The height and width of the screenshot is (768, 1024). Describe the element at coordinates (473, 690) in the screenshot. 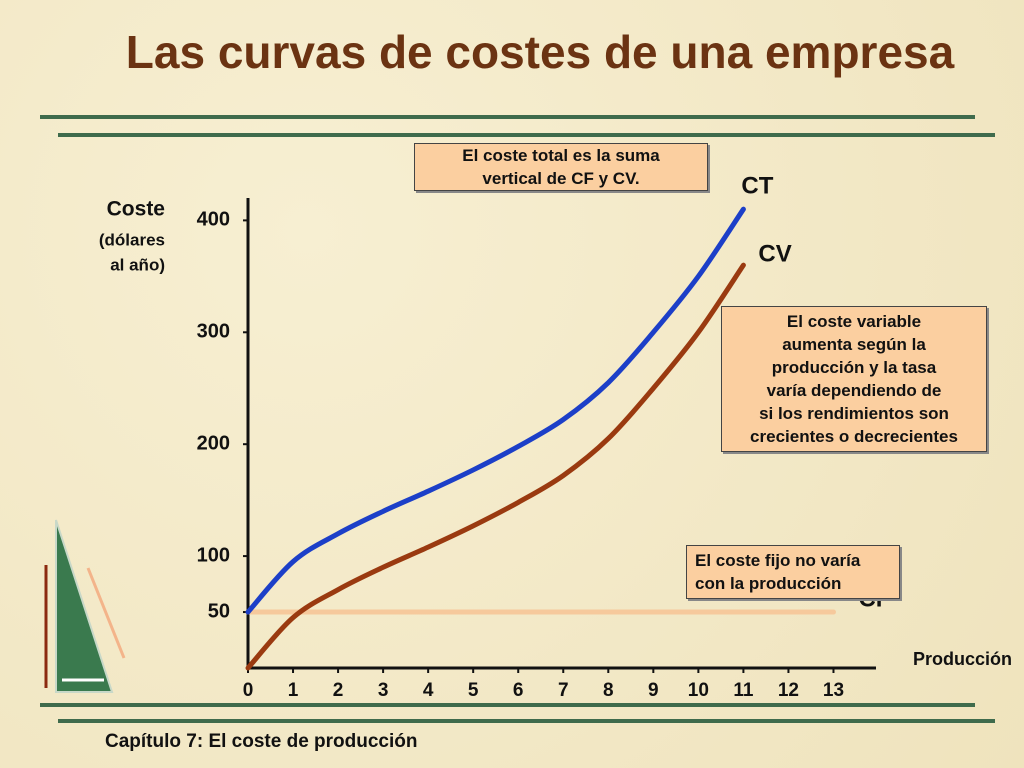

I see `x-tick-label: 5` at that location.